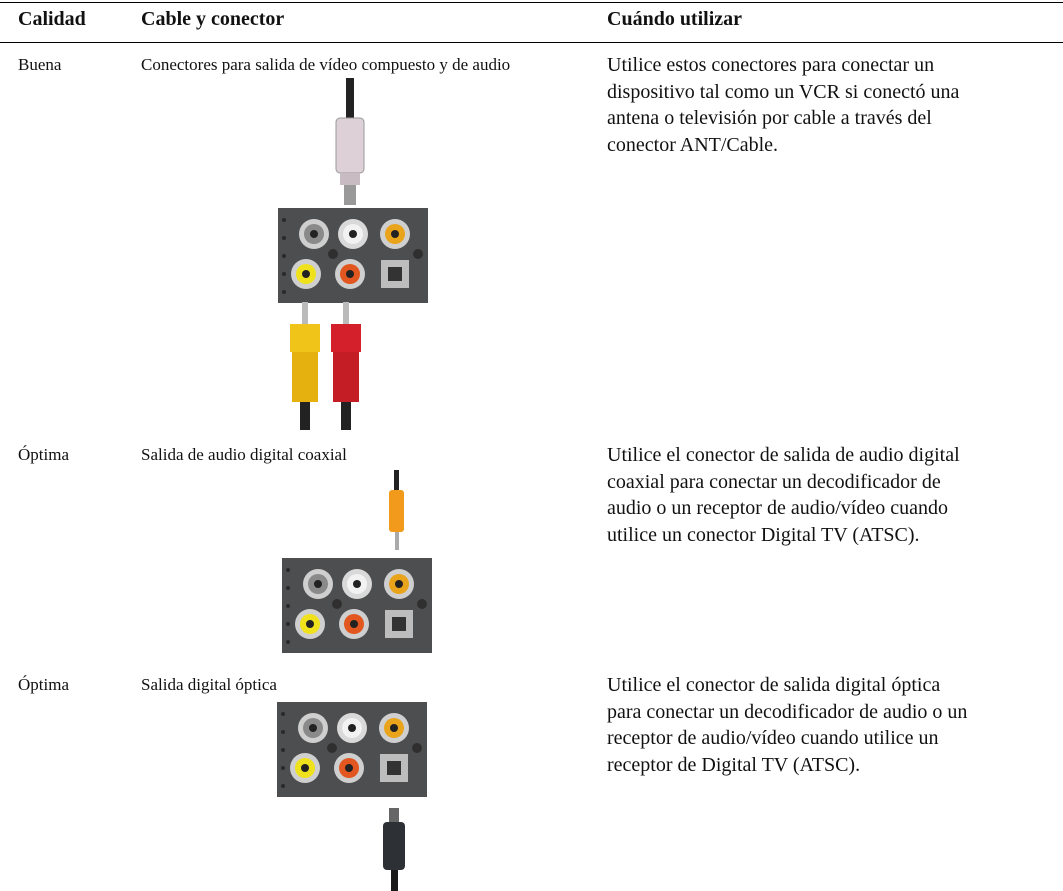 This screenshot has width=1063, height=891. I want to click on top-rule, so click(531, 2).